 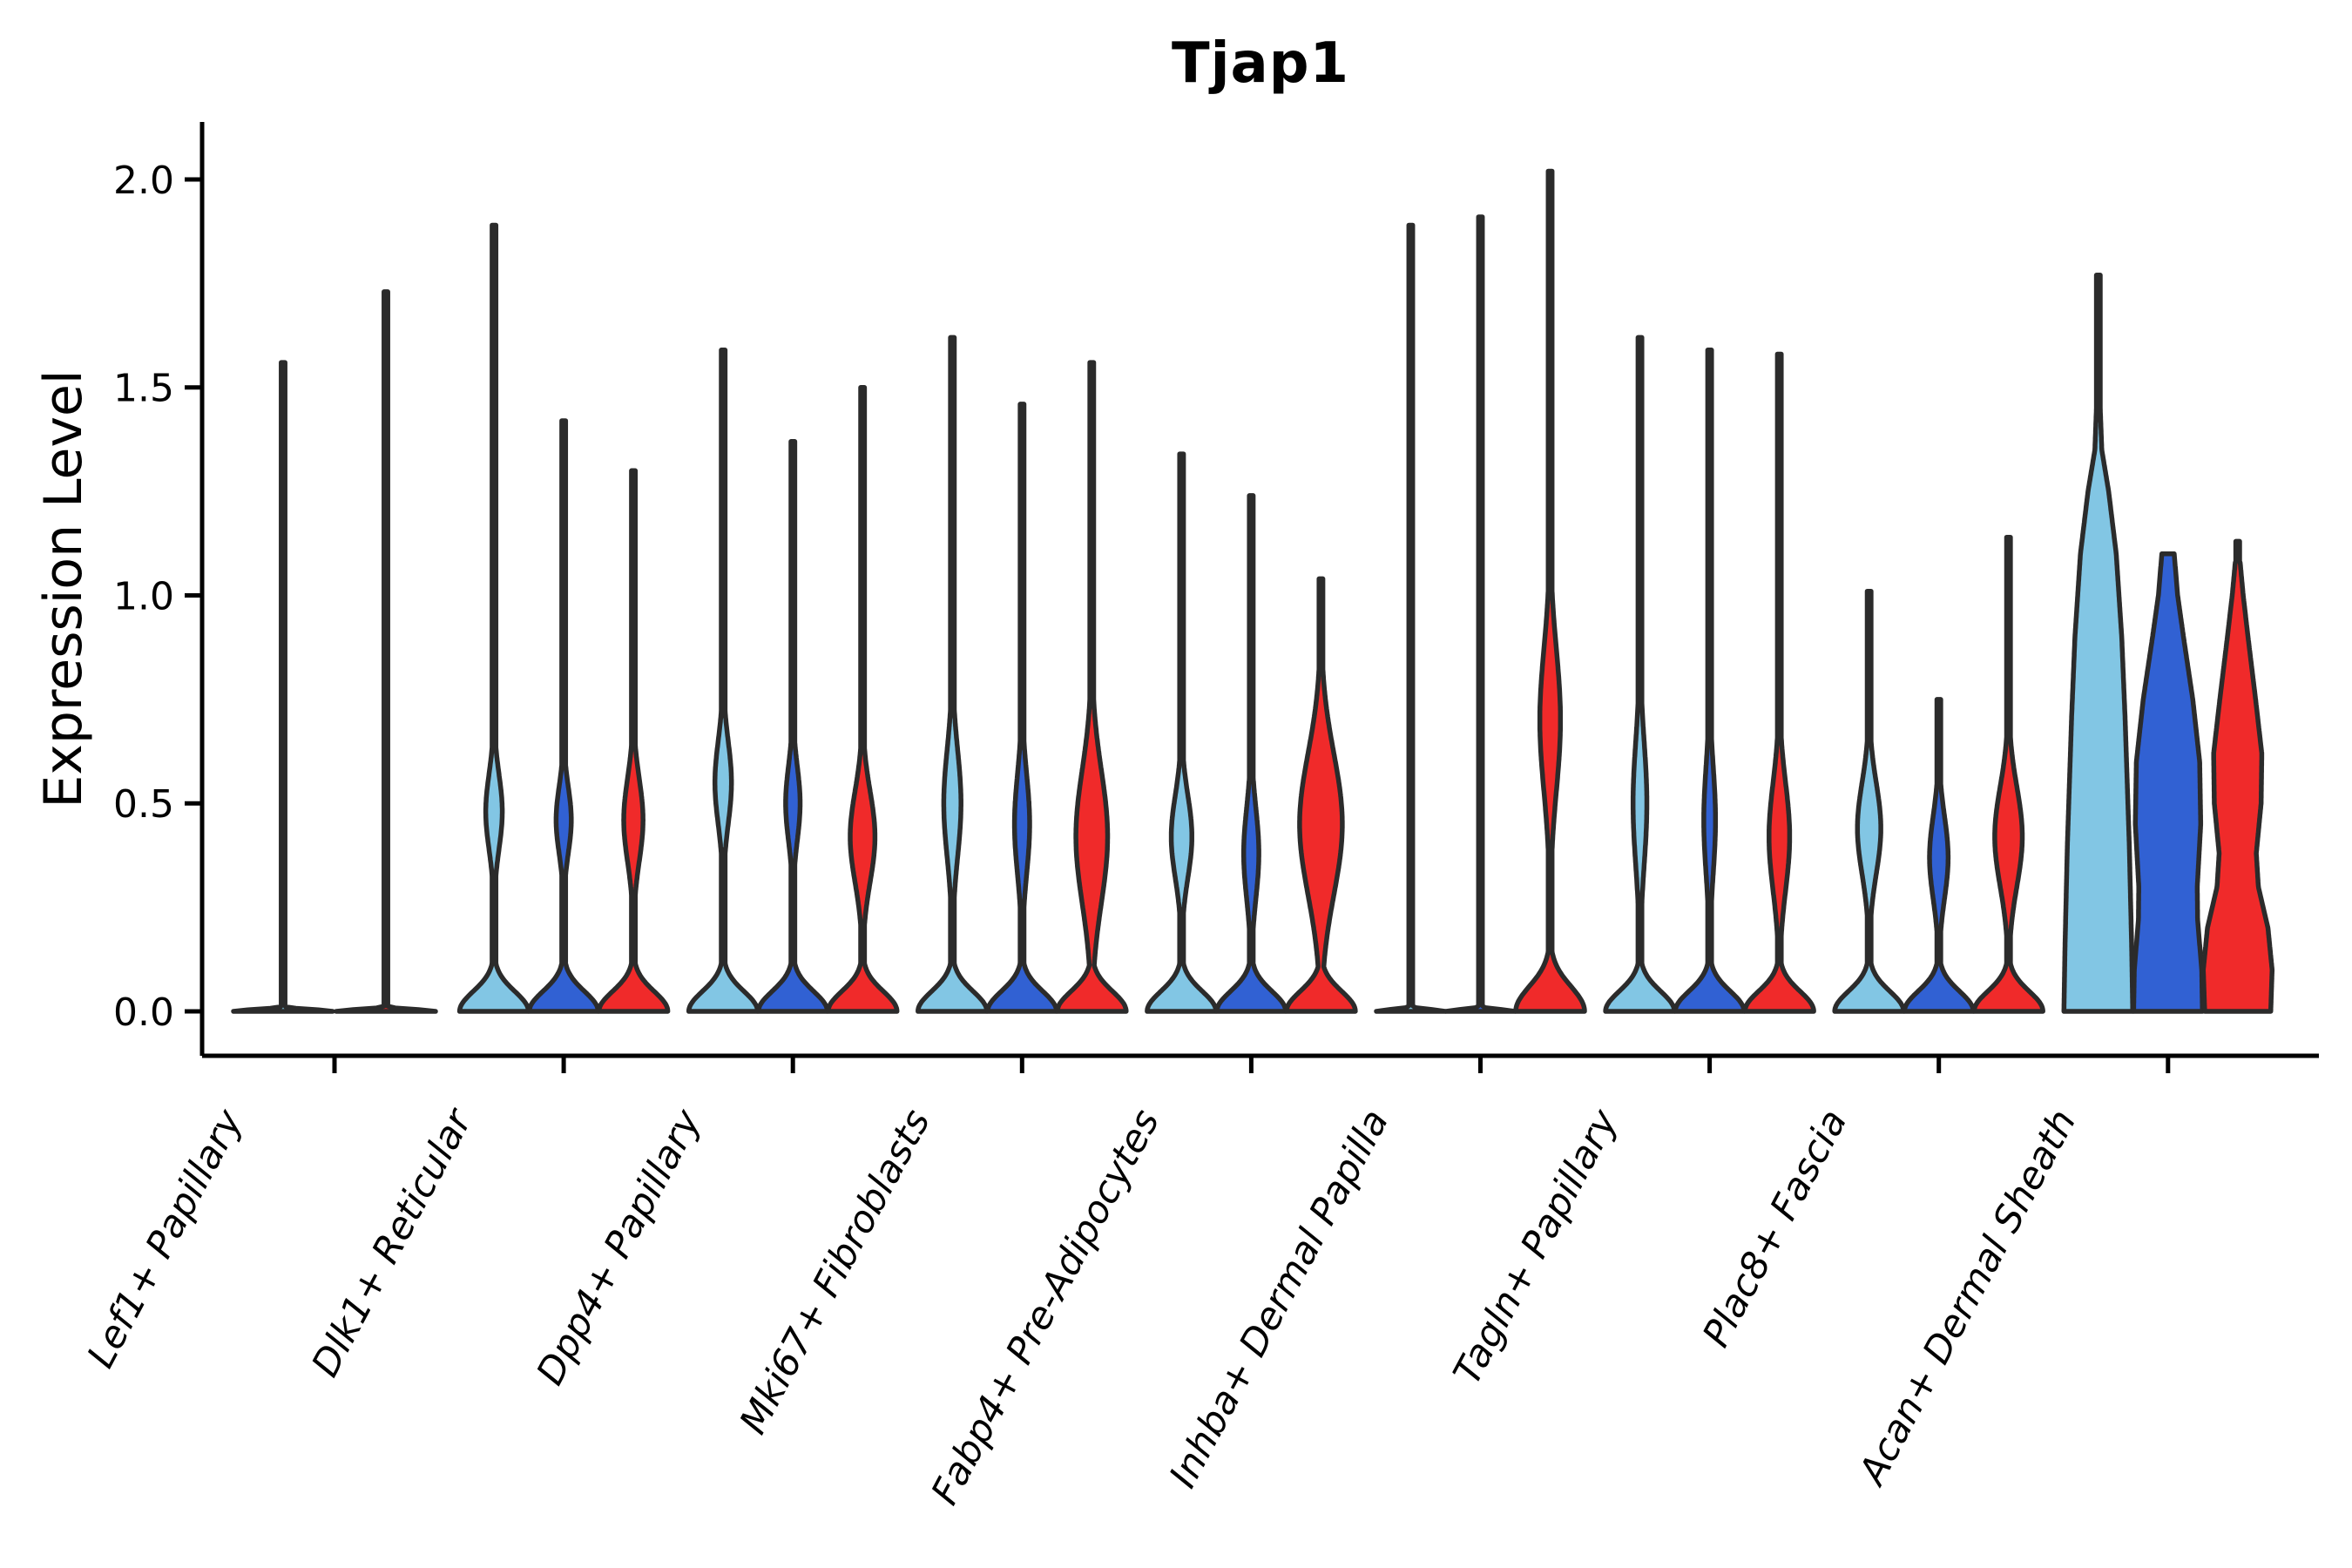 What do you see at coordinates (143, 805) in the screenshot?
I see `y-tick-label: 0.5` at bounding box center [143, 805].